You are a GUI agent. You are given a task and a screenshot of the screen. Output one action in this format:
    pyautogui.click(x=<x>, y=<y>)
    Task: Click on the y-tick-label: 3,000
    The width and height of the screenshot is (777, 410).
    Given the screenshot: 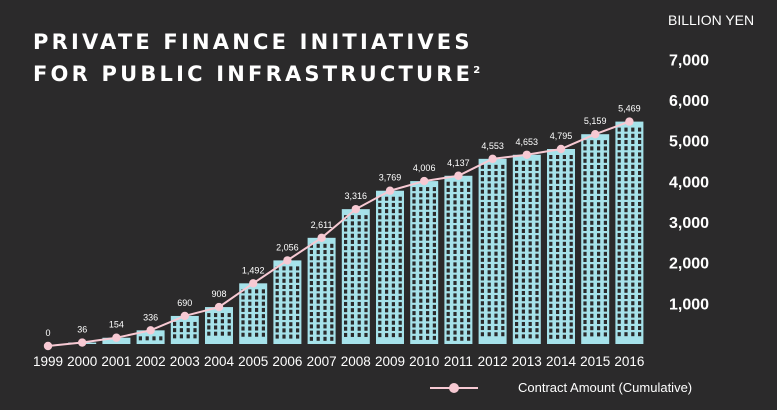 What is the action you would take?
    pyautogui.click(x=689, y=223)
    